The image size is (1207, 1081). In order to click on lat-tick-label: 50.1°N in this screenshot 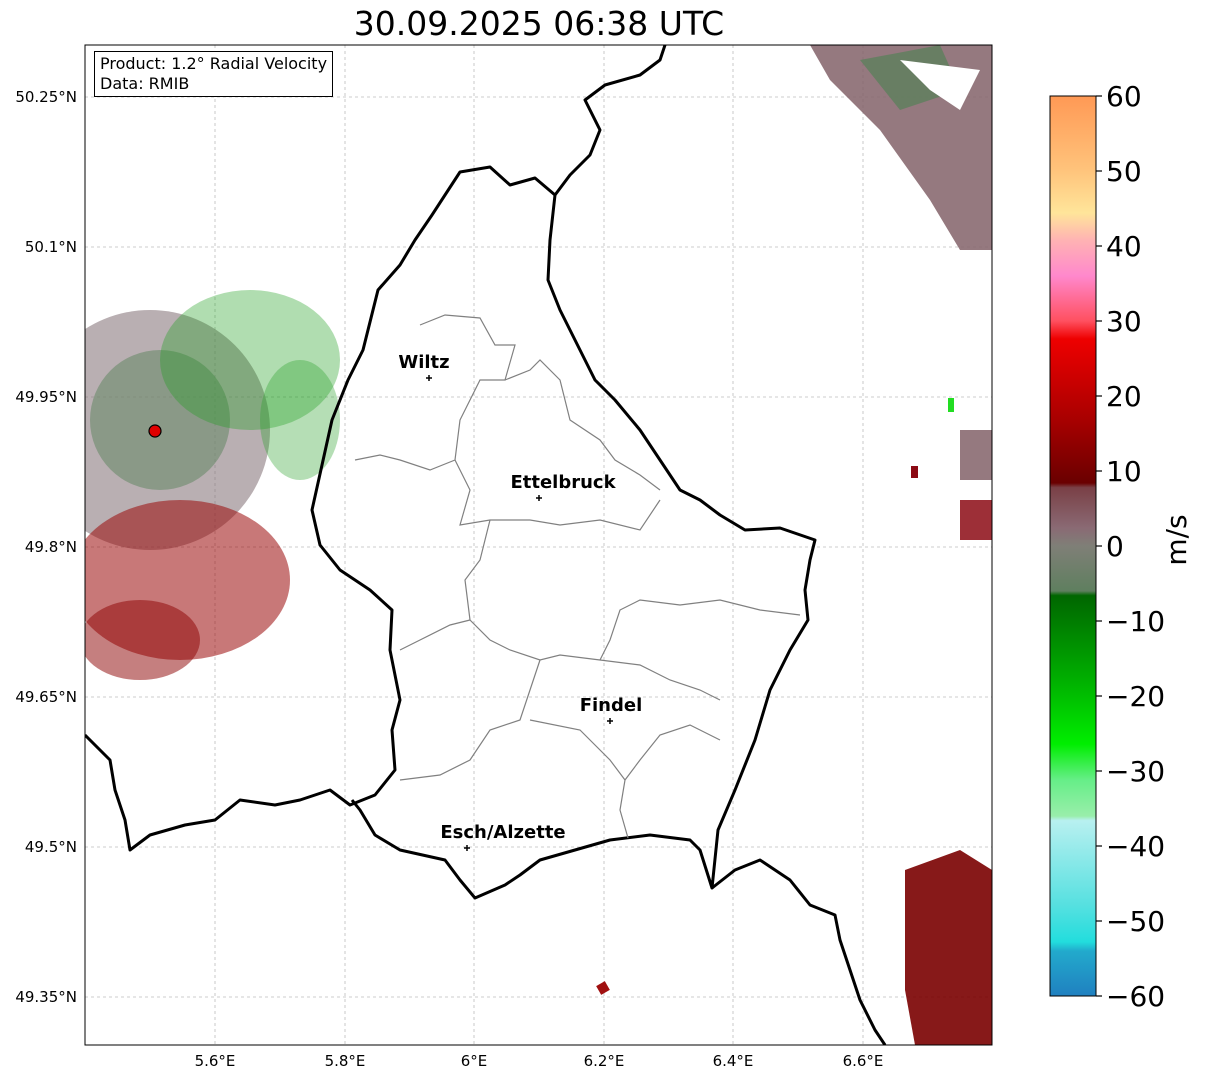, I will do `click(51, 247)`.